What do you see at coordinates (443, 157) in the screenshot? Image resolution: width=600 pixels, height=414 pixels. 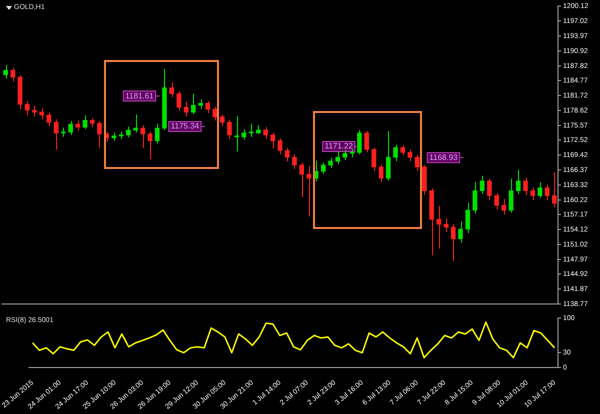 I see `annotation: 1168.93` at bounding box center [443, 157].